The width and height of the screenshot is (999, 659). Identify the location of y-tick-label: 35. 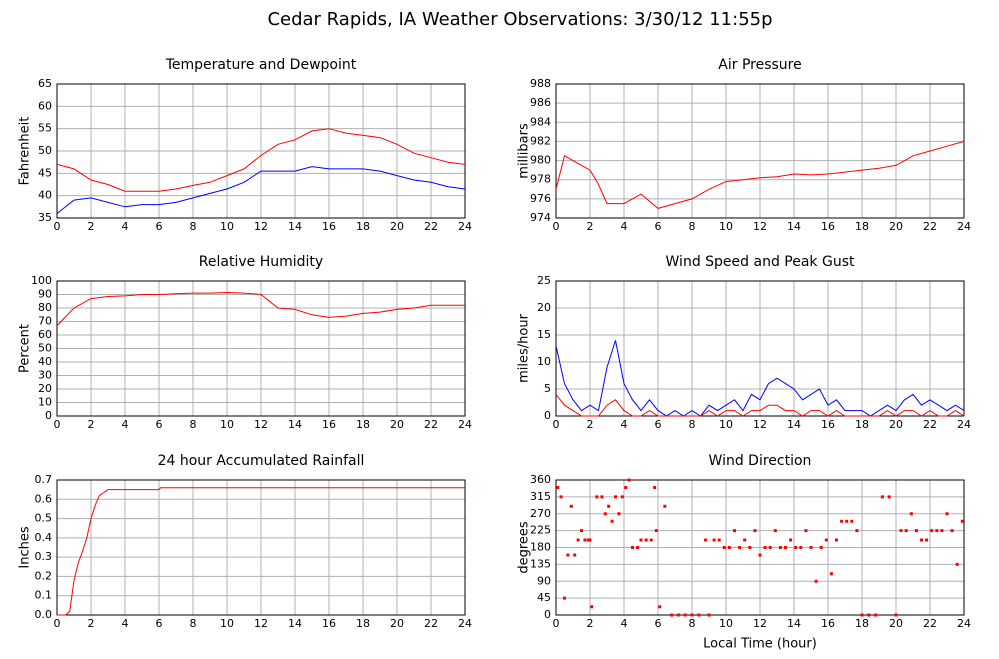
(45, 217).